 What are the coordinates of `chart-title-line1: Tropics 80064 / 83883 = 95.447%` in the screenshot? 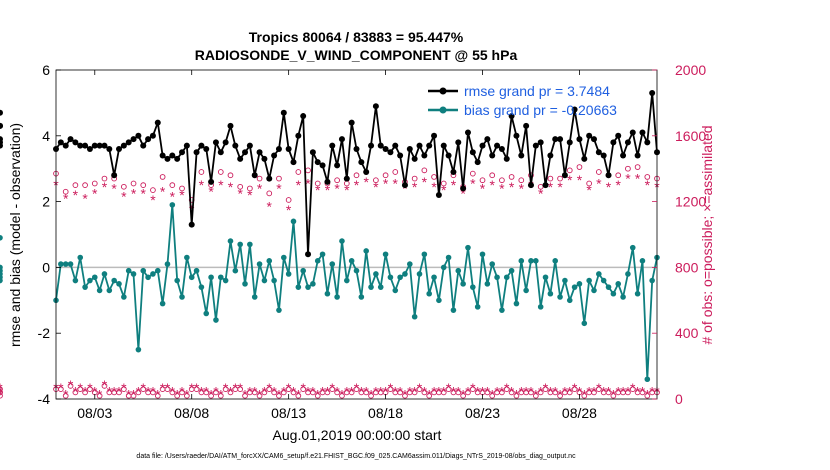 It's located at (356, 37).